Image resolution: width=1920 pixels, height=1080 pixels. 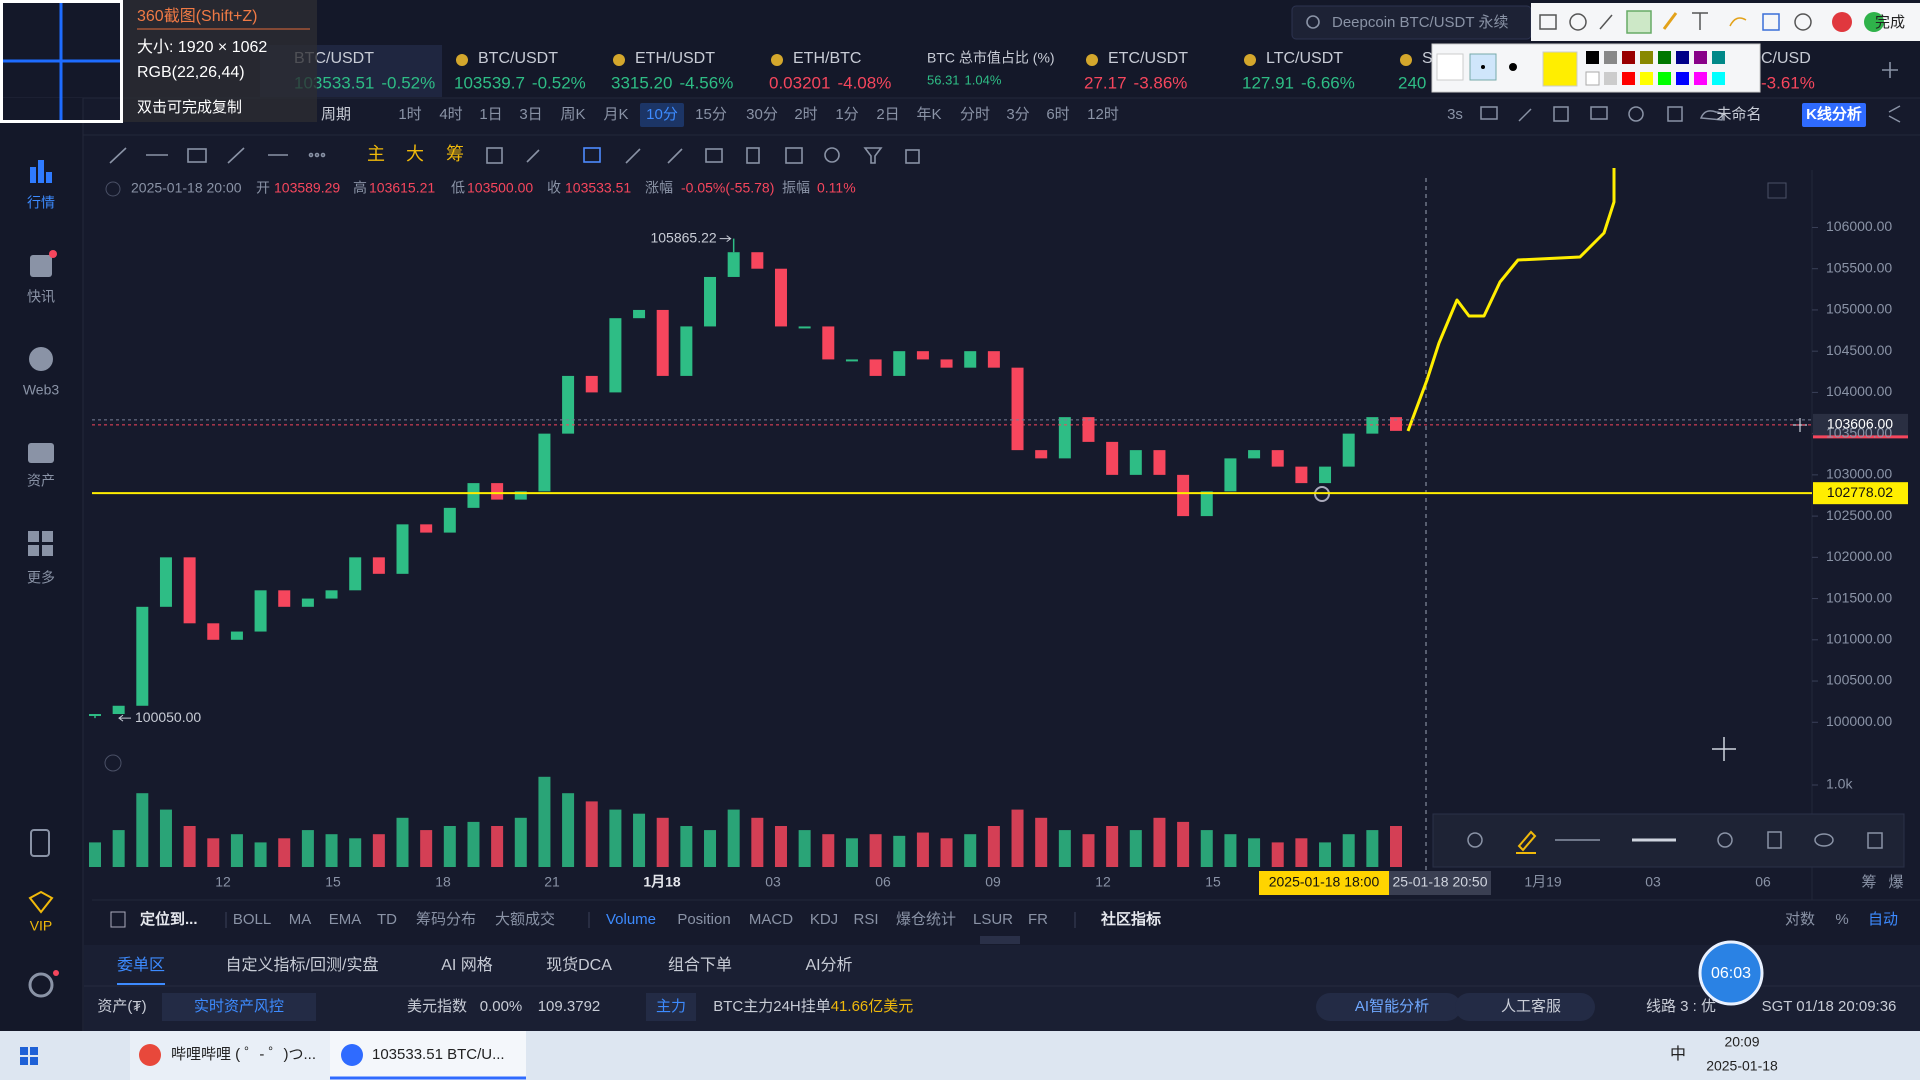 What do you see at coordinates (1130, 919) in the screenshot?
I see `community-indicators: 社区指标` at bounding box center [1130, 919].